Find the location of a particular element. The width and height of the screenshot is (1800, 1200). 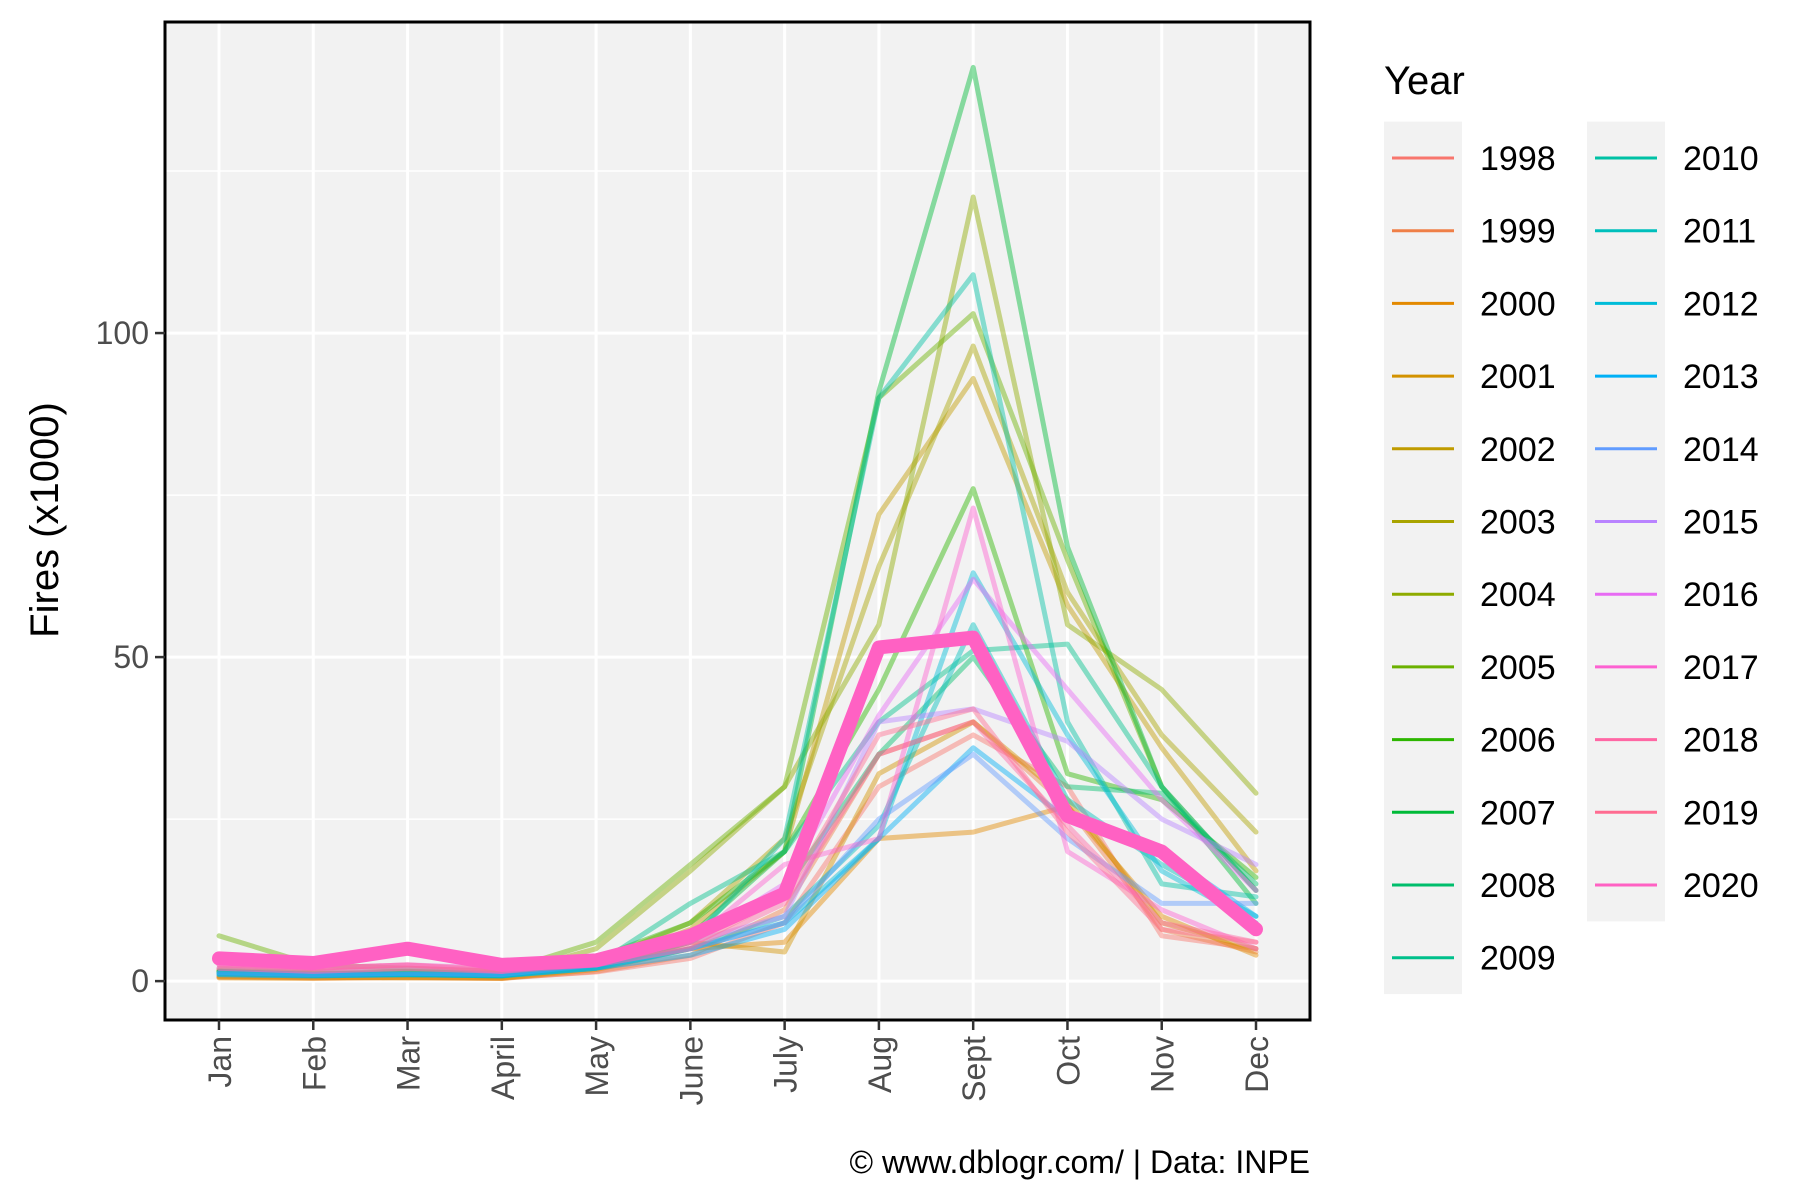

legend-label-2018: 2018 is located at coordinates (1721, 741).